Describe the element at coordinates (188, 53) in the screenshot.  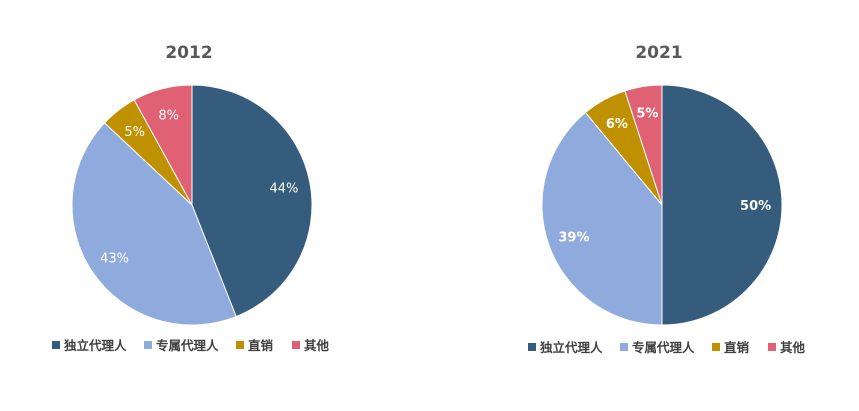
I see `chart-title: 2012` at that location.